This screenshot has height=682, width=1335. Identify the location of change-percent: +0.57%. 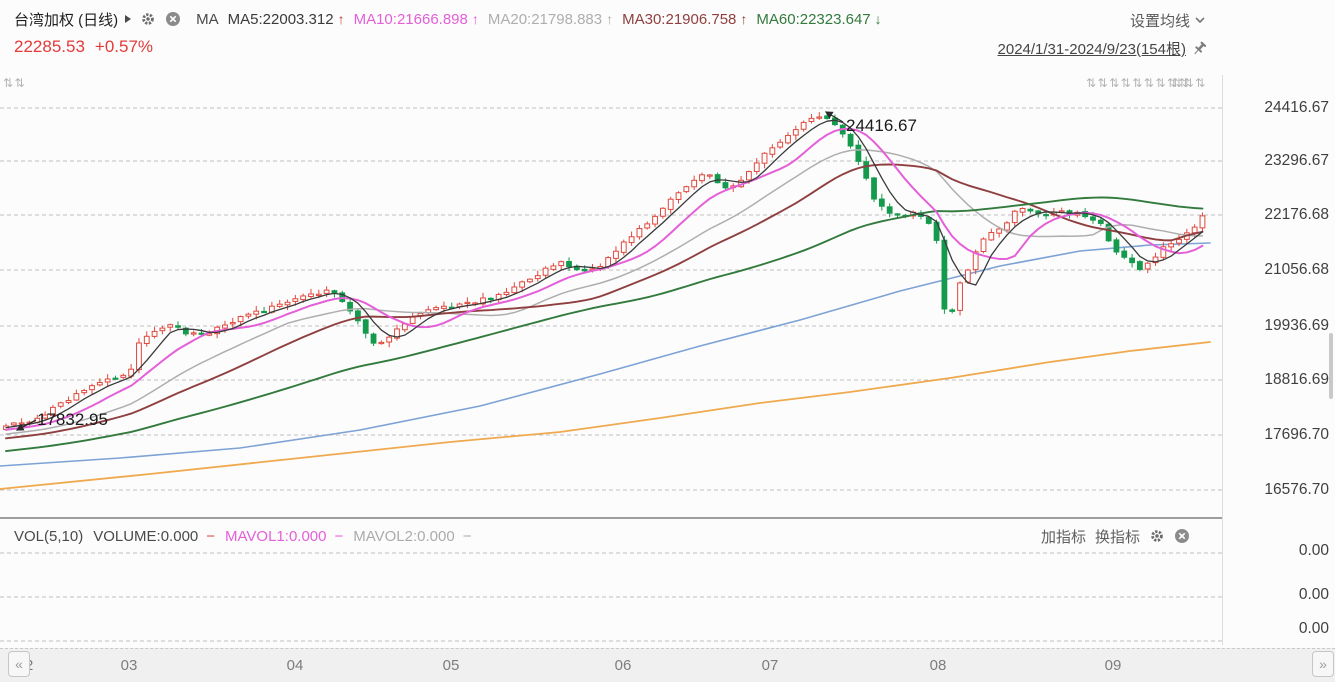
(124, 46).